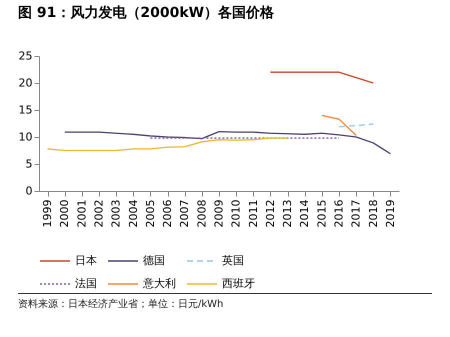  I want to click on x-tick-label: 2010, so click(236, 214).